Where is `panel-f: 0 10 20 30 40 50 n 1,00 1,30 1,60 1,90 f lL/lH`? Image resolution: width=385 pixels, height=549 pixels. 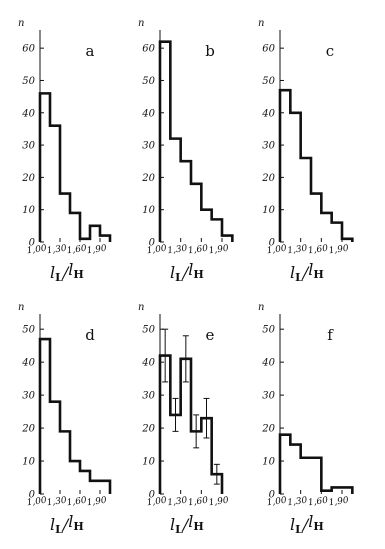
panel-f: 0 10 20 30 40 50 n 1,00 1,30 1,60 1,90 f lL/lH is located at coordinates (306, 419).